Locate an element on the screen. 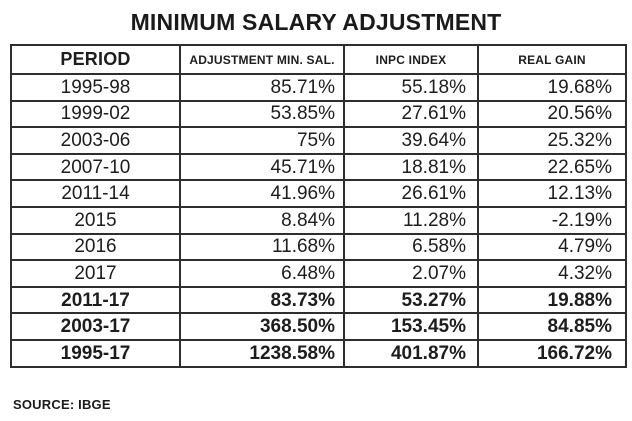 This screenshot has width=632, height=421. adjustment-cell: 85.71% is located at coordinates (262, 87).